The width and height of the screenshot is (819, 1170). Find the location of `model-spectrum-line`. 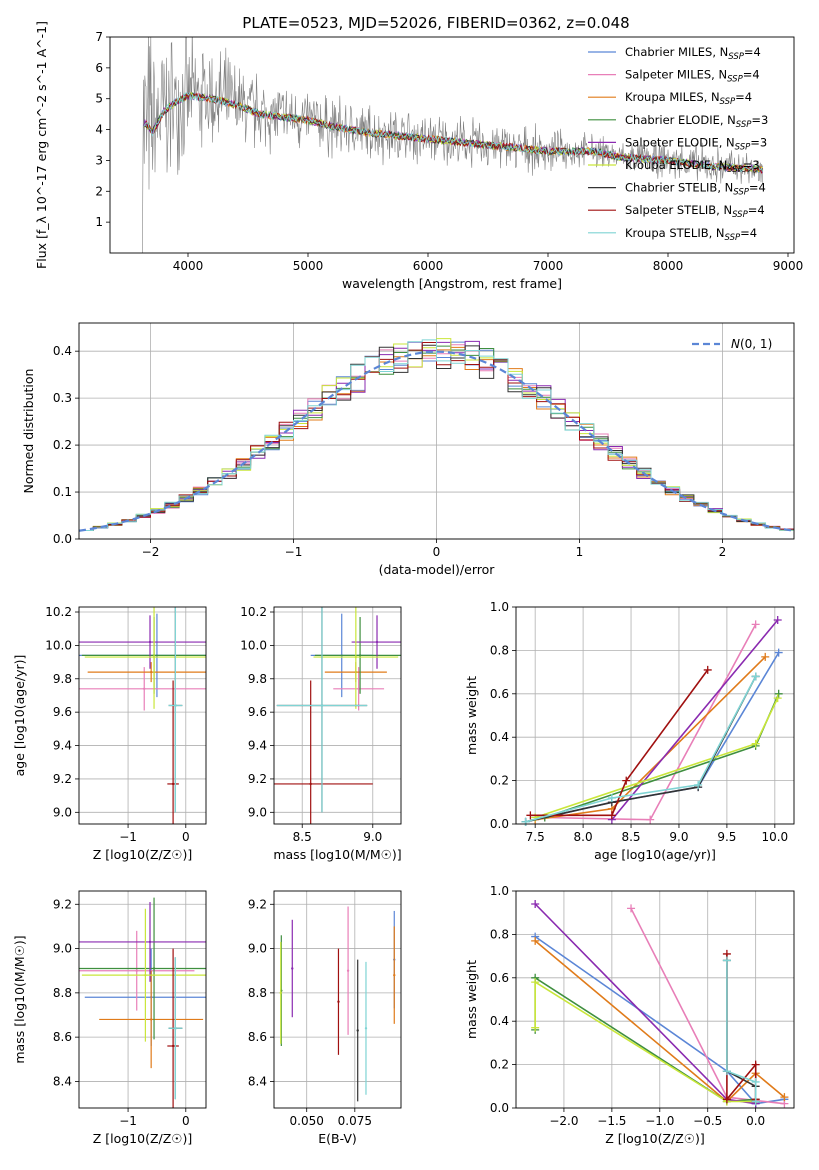

model-spectrum-line is located at coordinates (453, 133).